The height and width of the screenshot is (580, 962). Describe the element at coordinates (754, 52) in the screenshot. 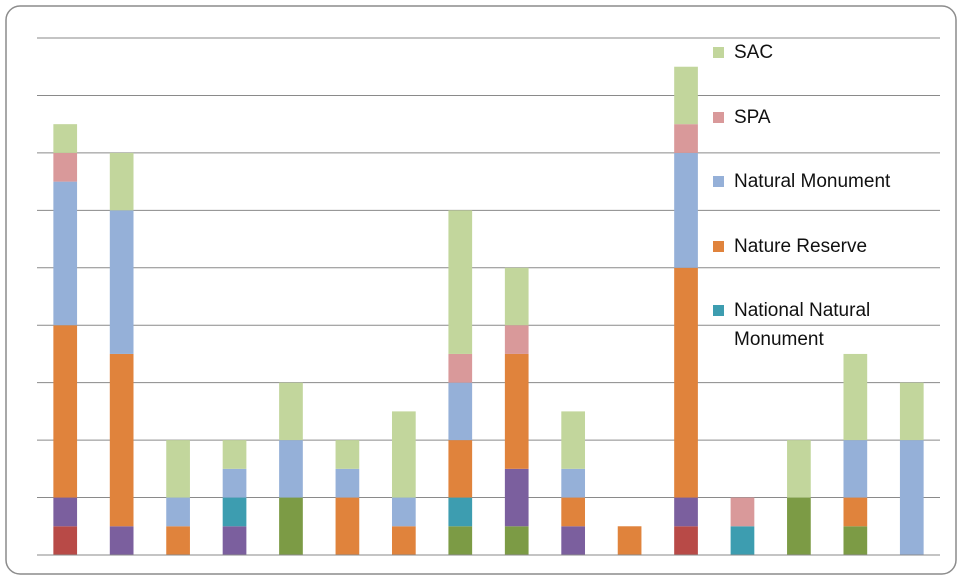

I see `legend-label: SAC` at that location.